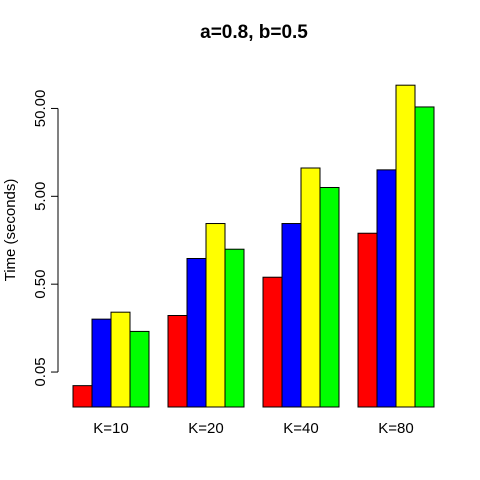 The width and height of the screenshot is (480, 480). What do you see at coordinates (395, 428) in the screenshot?
I see `x-category-label: K=80` at bounding box center [395, 428].